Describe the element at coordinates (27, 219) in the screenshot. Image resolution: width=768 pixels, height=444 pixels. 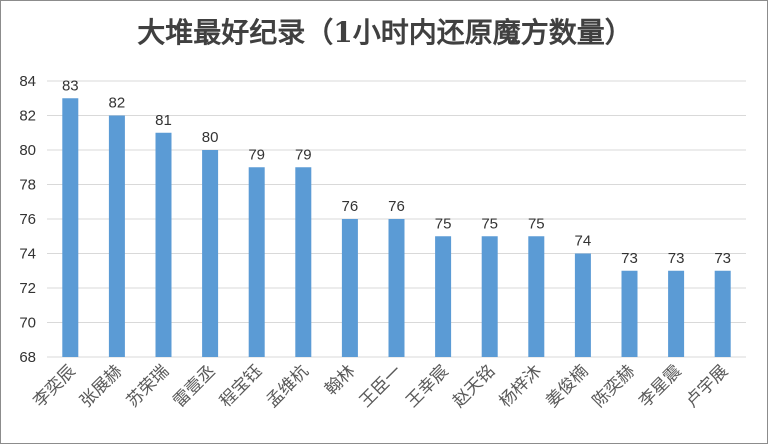
I see `y-tick-label: 76` at that location.